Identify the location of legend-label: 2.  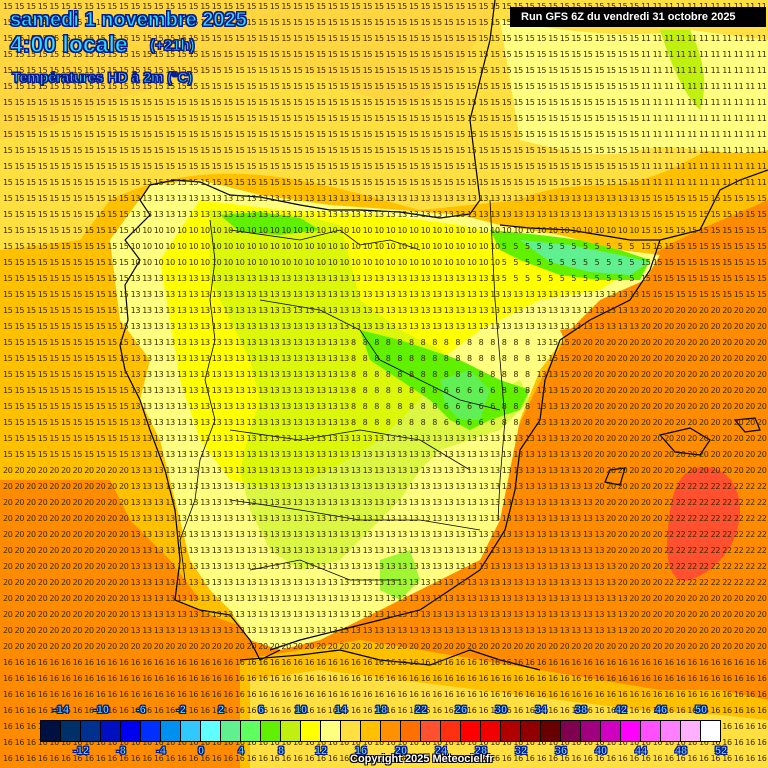
(221, 710).